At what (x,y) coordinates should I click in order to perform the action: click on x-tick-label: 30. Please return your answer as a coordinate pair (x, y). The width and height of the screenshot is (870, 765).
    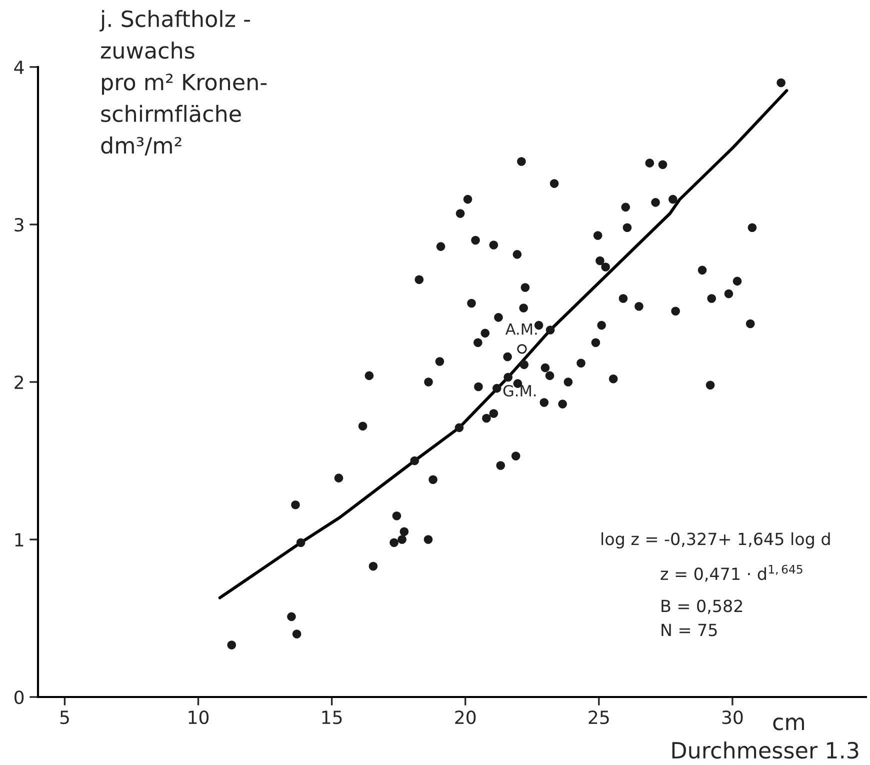
    Looking at the image, I should click on (732, 717).